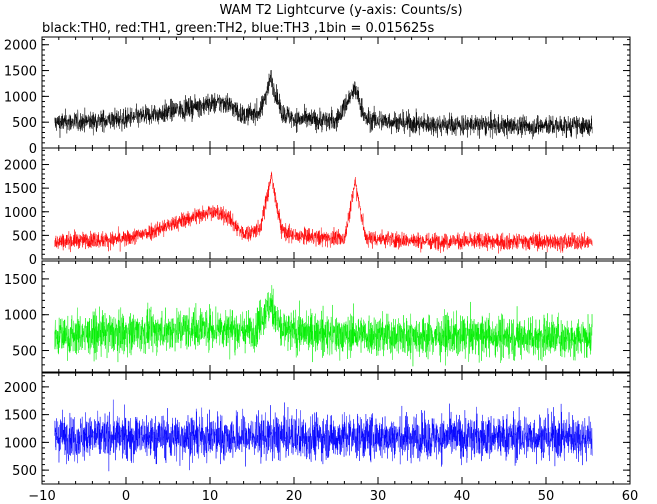 This screenshot has height=504, width=657. What do you see at coordinates (378, 496) in the screenshot?
I see `x-tick-label: 30` at bounding box center [378, 496].